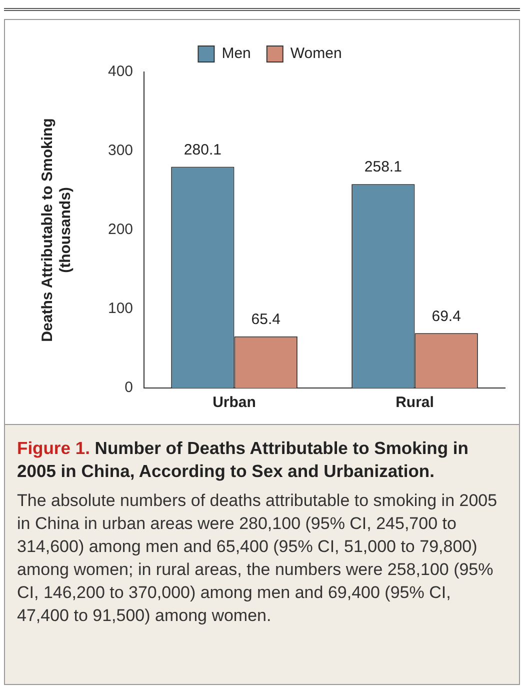 The width and height of the screenshot is (526, 691). I want to click on y-tick-label: 0, so click(129, 387).